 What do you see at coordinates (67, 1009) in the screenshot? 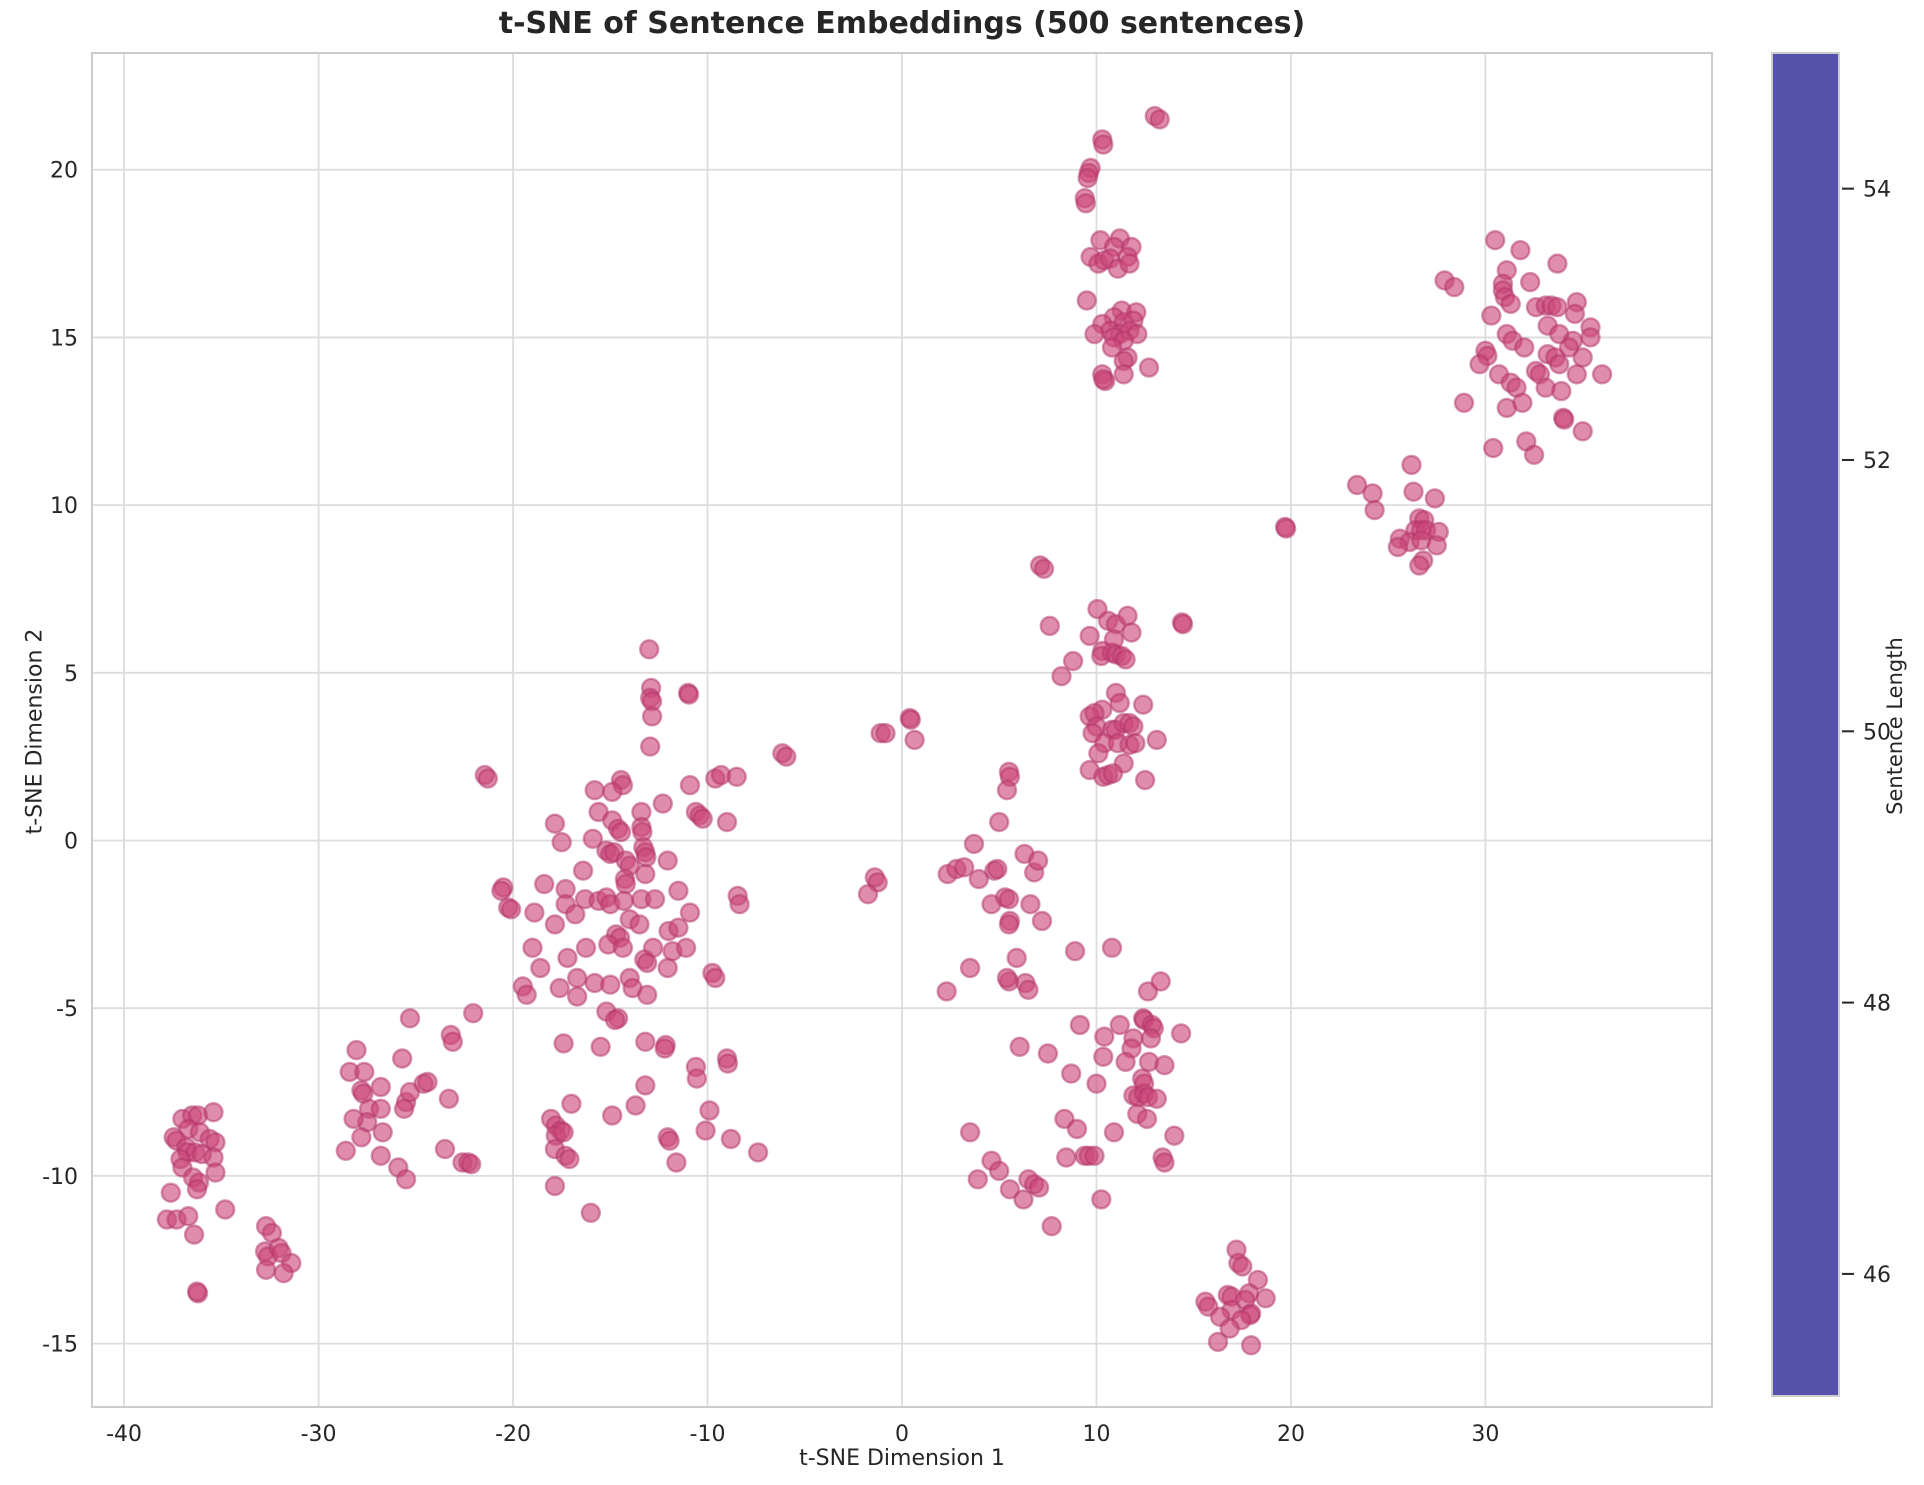
I see `y-tick-label: -5` at bounding box center [67, 1009].